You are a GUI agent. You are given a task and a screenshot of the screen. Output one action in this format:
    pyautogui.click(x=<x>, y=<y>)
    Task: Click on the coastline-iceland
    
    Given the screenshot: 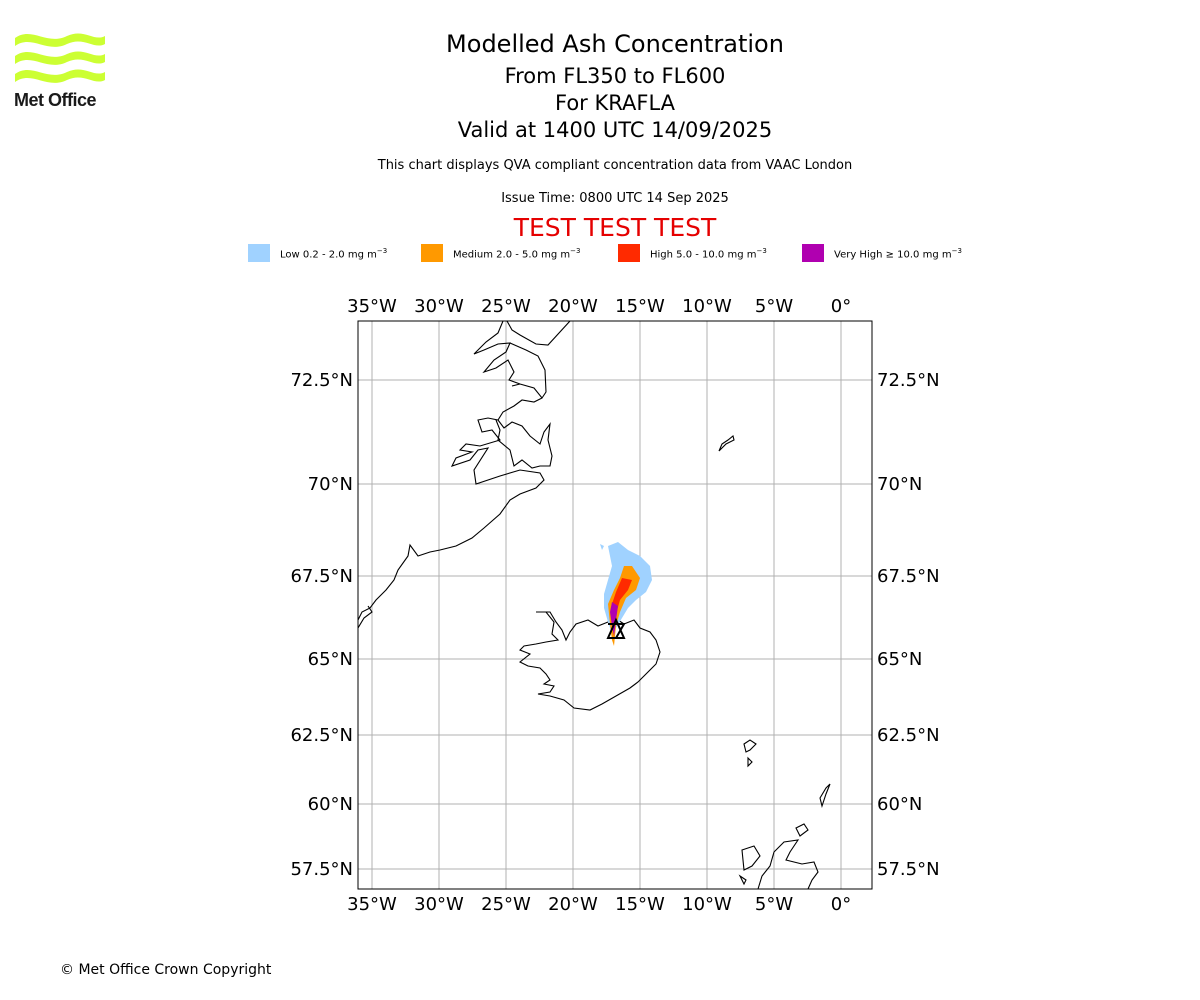 What is the action you would take?
    pyautogui.click(x=589, y=661)
    